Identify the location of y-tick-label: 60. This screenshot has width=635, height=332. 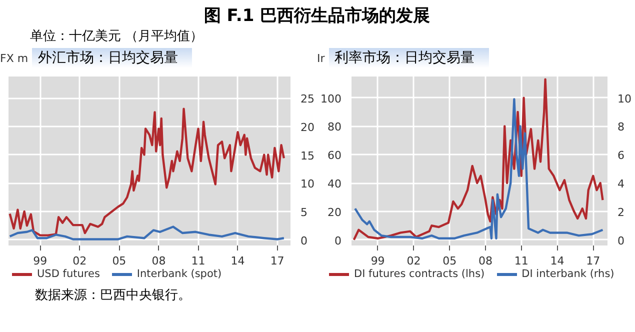
(335, 155).